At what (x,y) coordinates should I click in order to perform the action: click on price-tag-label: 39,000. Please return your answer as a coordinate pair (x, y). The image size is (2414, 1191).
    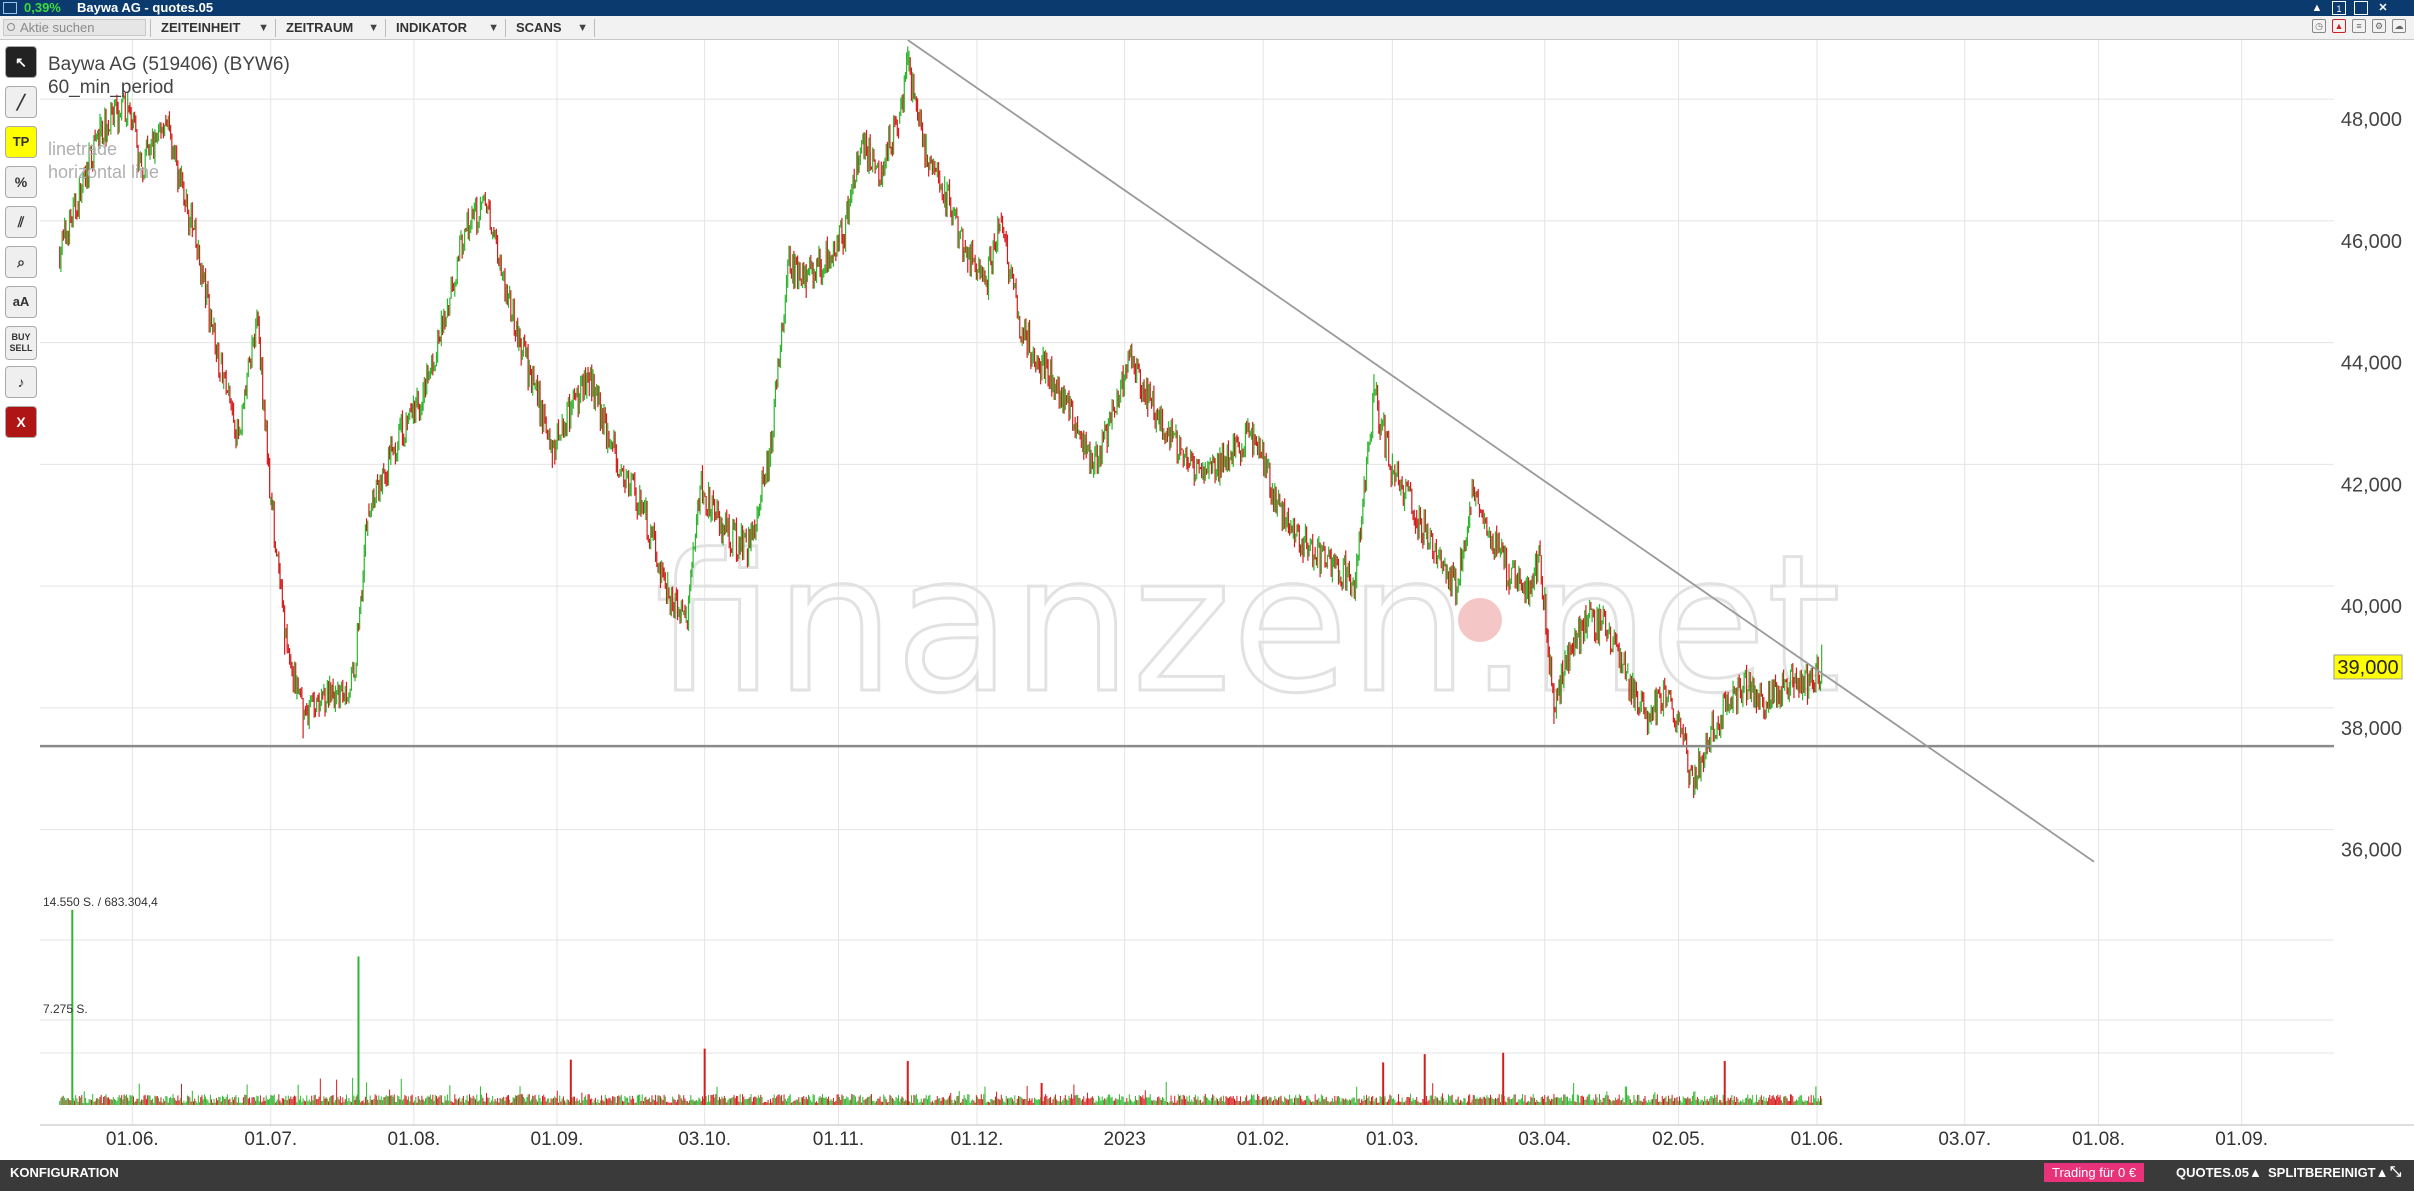
    Looking at the image, I should click on (2367, 668).